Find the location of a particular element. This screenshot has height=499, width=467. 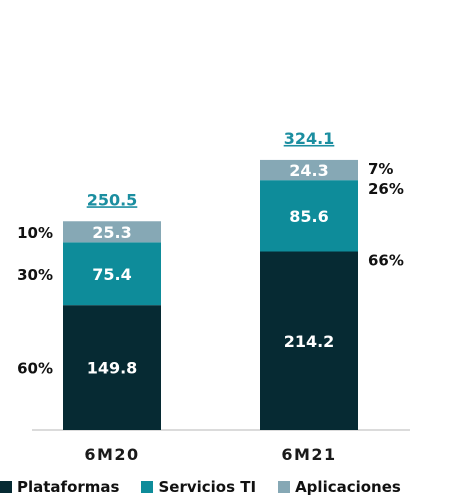

legend-label-servicios: Servicios TI is located at coordinates (207, 487).